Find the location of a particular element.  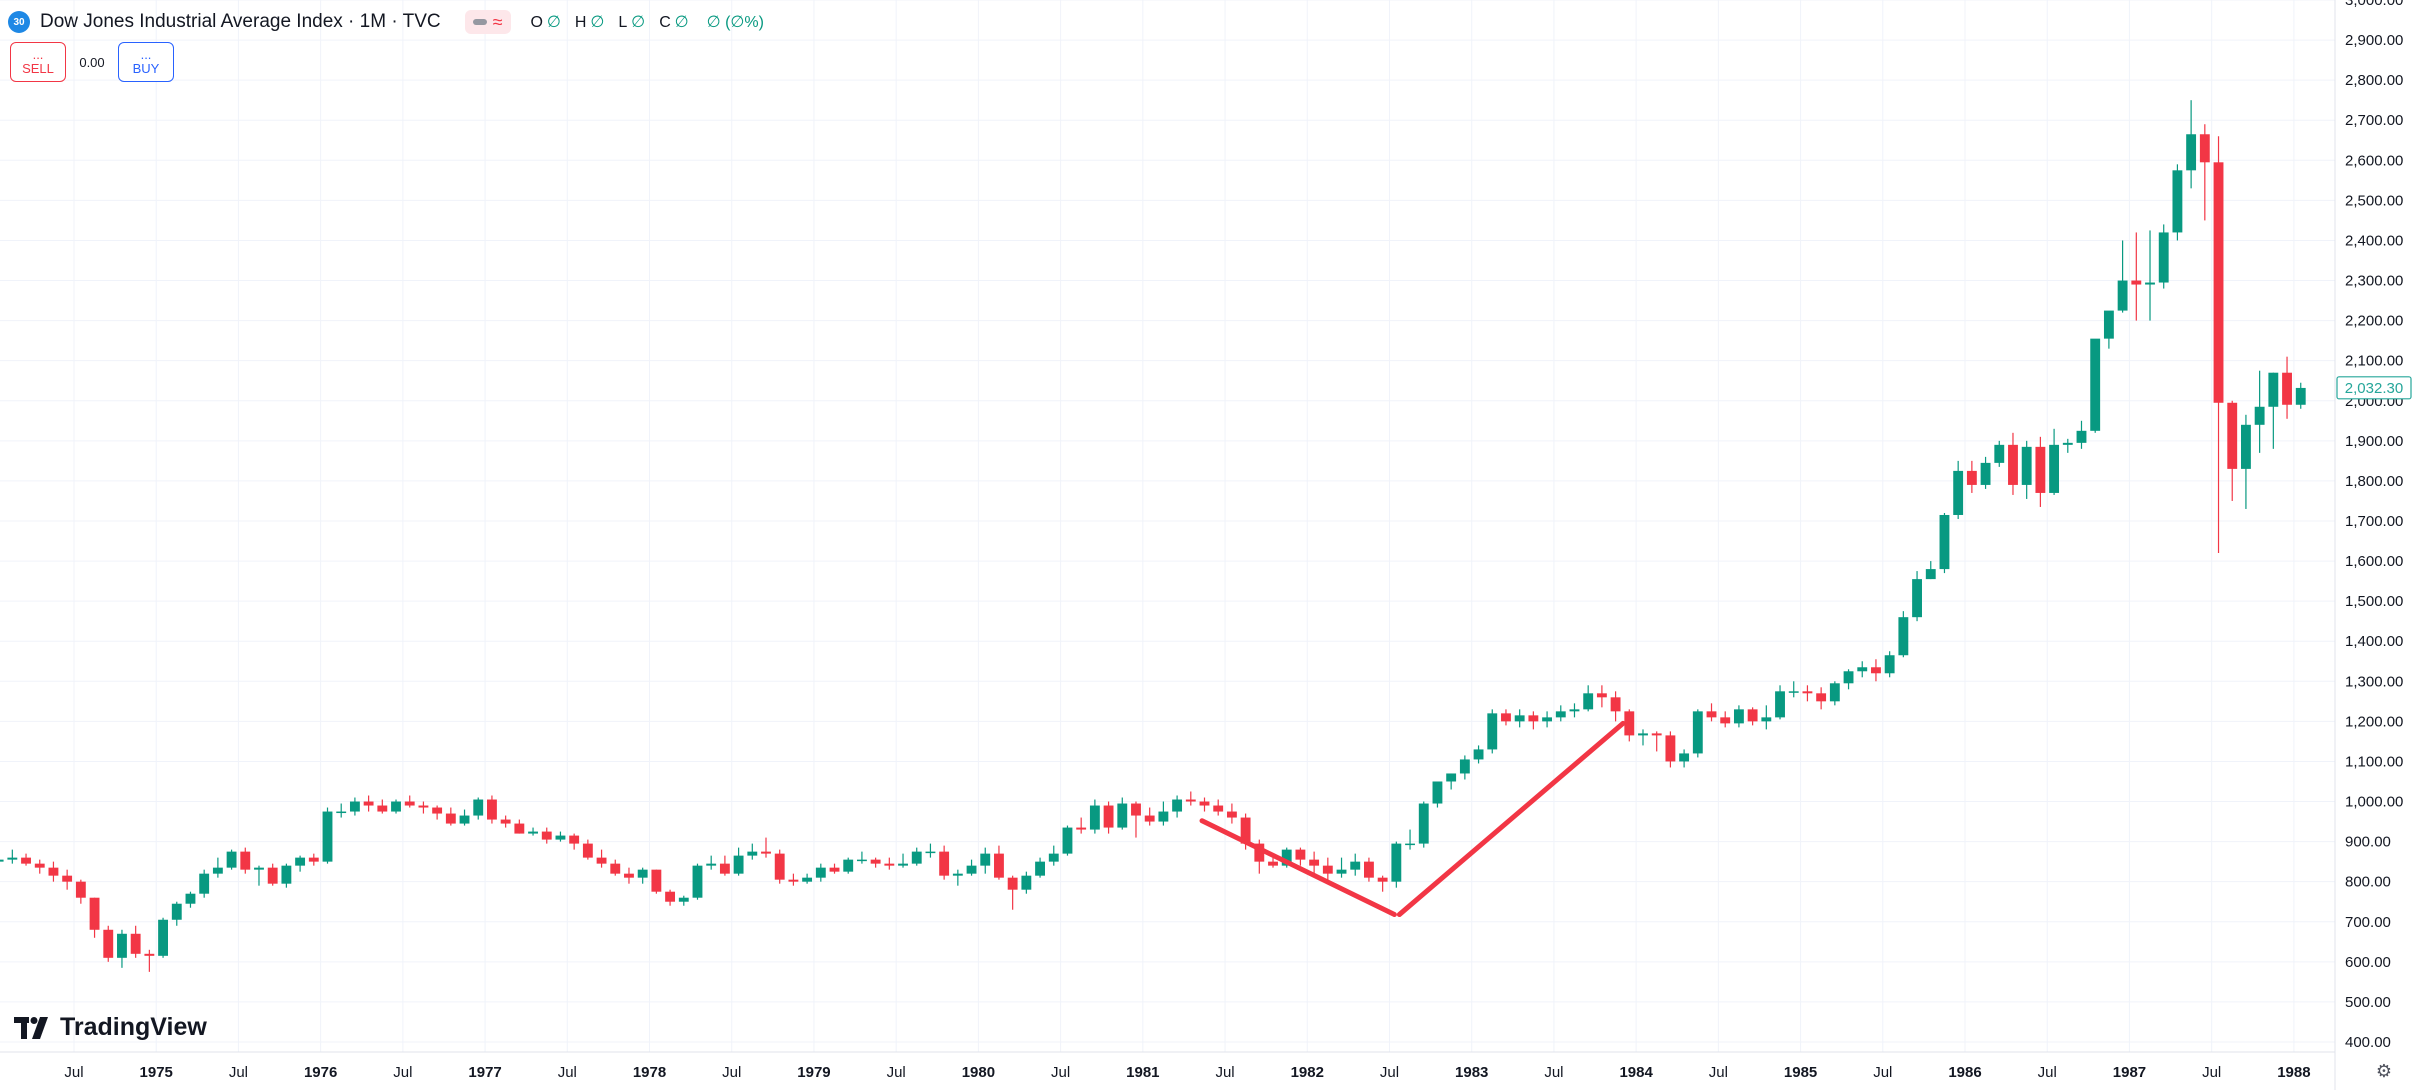

y-tick-label: 1,500.00 is located at coordinates (2374, 601).